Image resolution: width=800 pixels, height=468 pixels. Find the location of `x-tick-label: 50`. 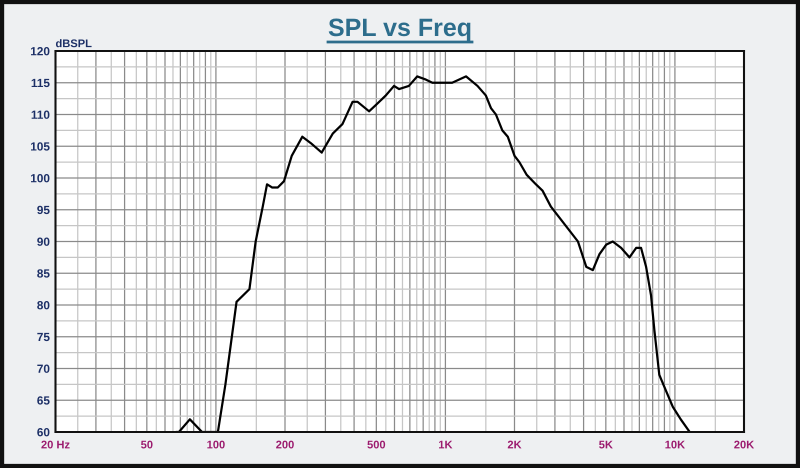

x-tick-label: 50 is located at coordinates (146, 444).